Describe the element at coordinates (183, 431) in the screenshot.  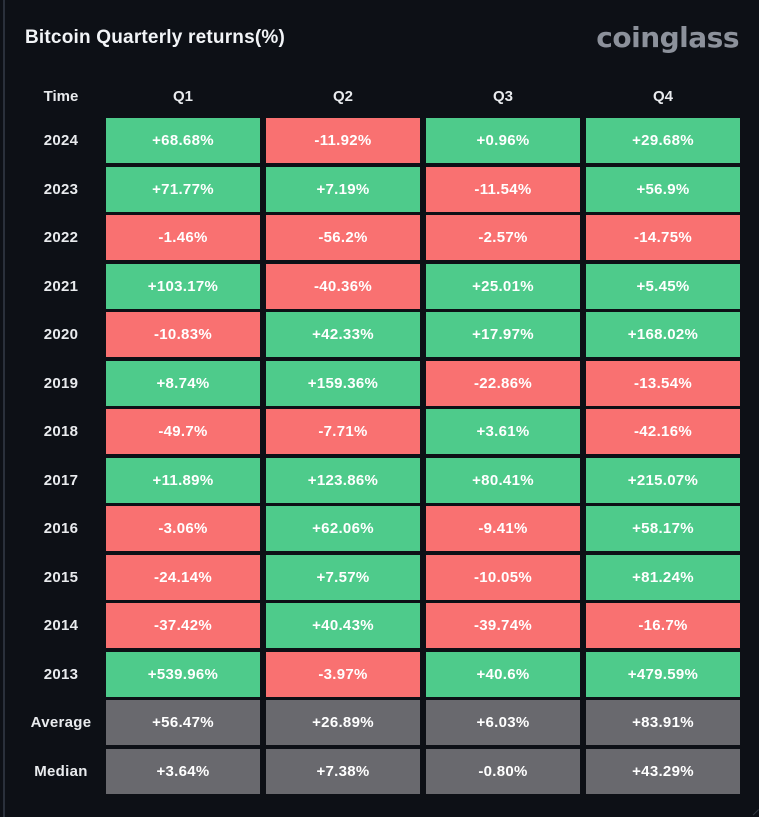
I see `return-cell-2018-q1: -49.7%` at that location.